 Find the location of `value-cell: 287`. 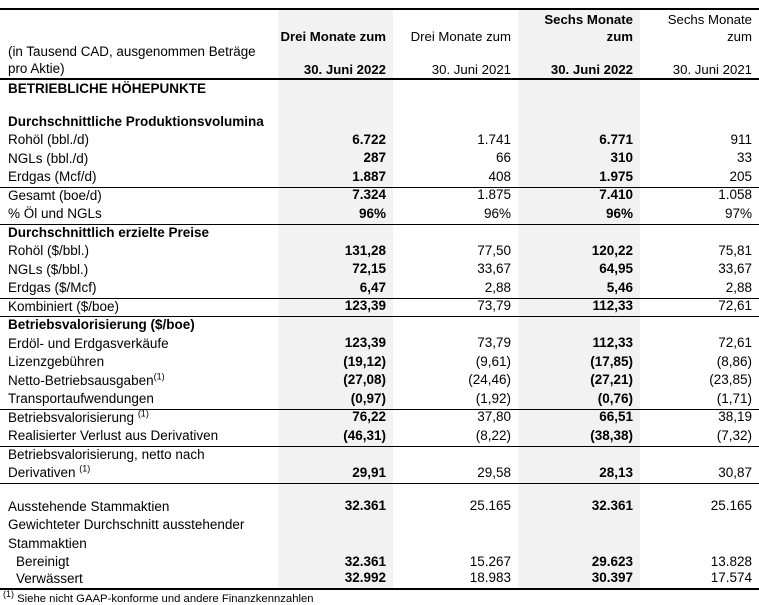

value-cell: 287 is located at coordinates (335, 158).